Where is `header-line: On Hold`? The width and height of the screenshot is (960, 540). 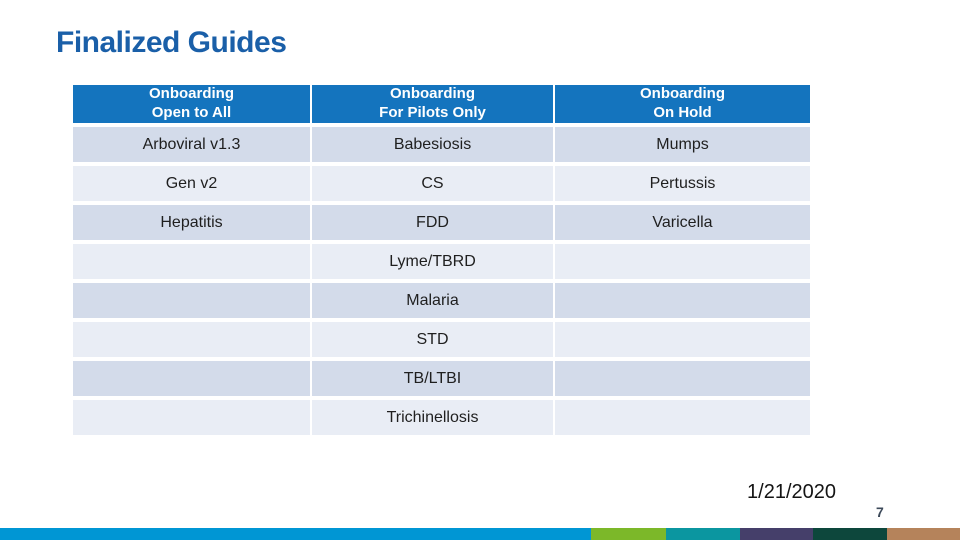
header-line: On Hold is located at coordinates (682, 112).